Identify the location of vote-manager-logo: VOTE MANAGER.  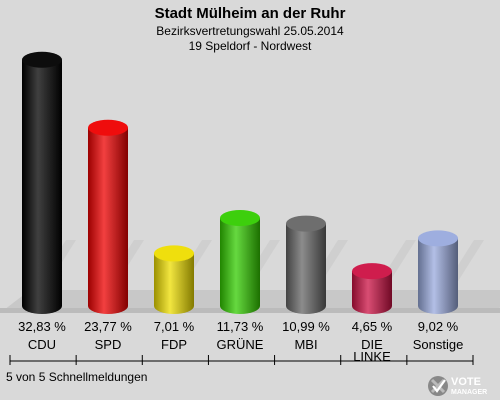
(457, 386).